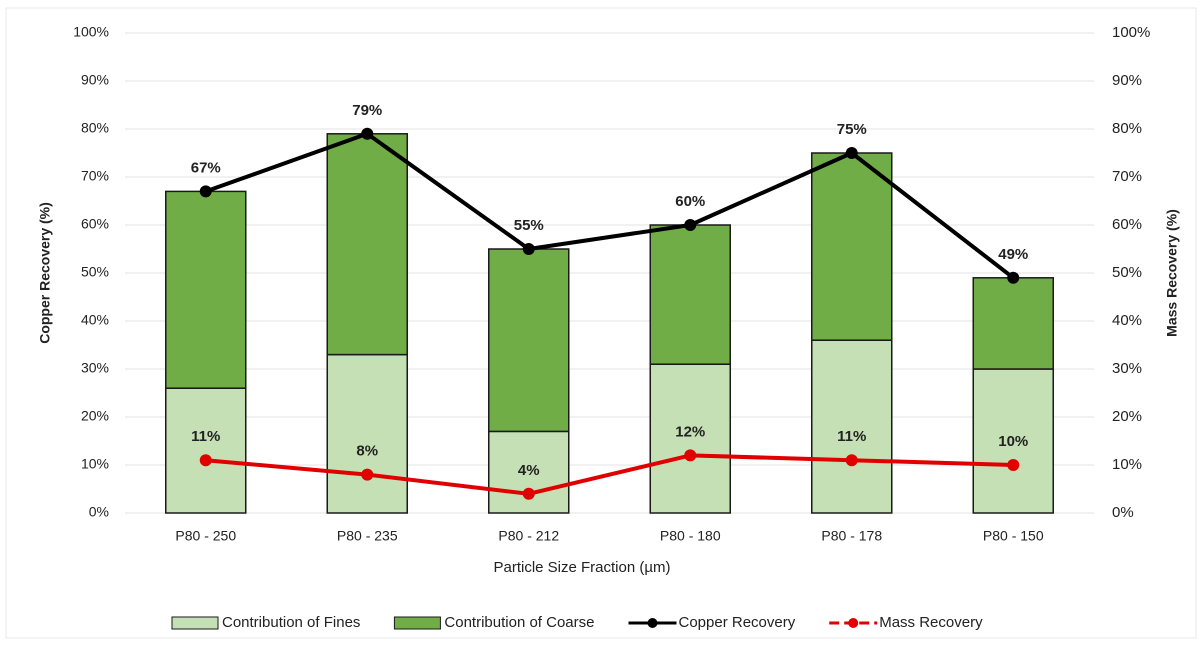 The height and width of the screenshot is (646, 1203). I want to click on y-tick-label: 40%, so click(95, 320).